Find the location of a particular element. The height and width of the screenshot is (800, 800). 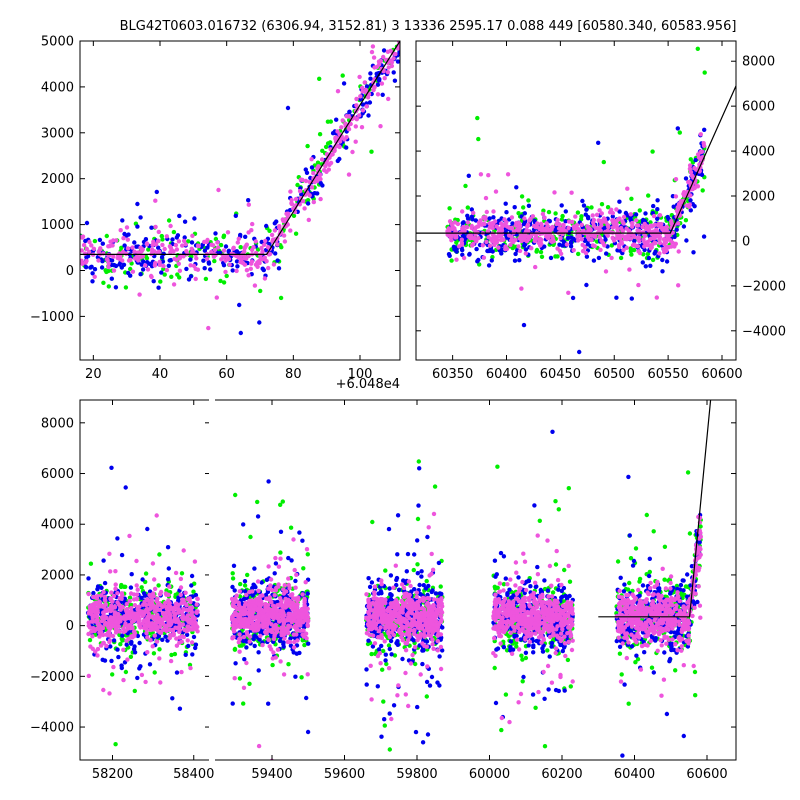

data-points is located at coordinates (576, 200).